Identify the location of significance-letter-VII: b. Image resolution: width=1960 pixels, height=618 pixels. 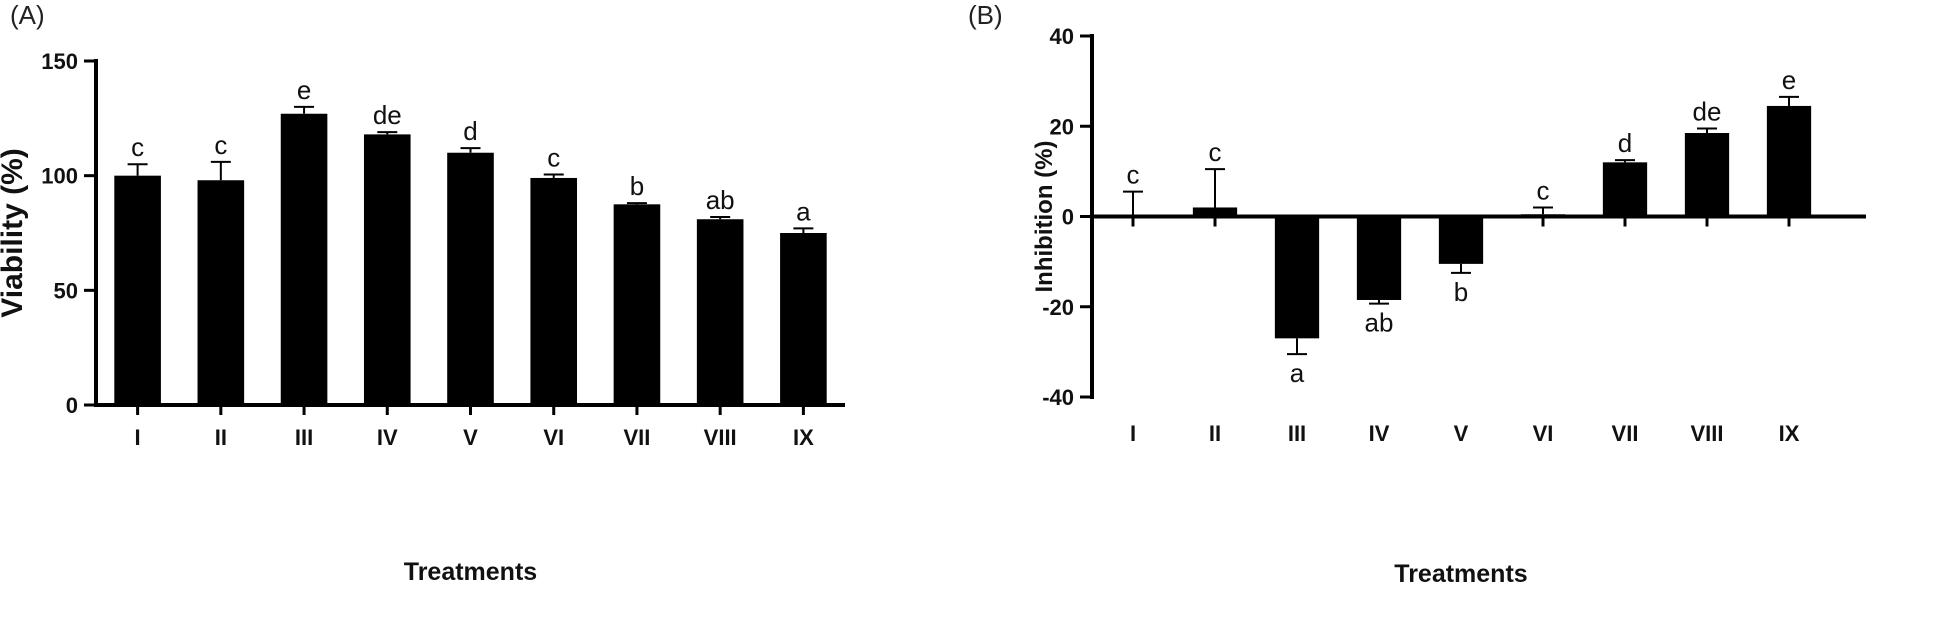
(637, 186).